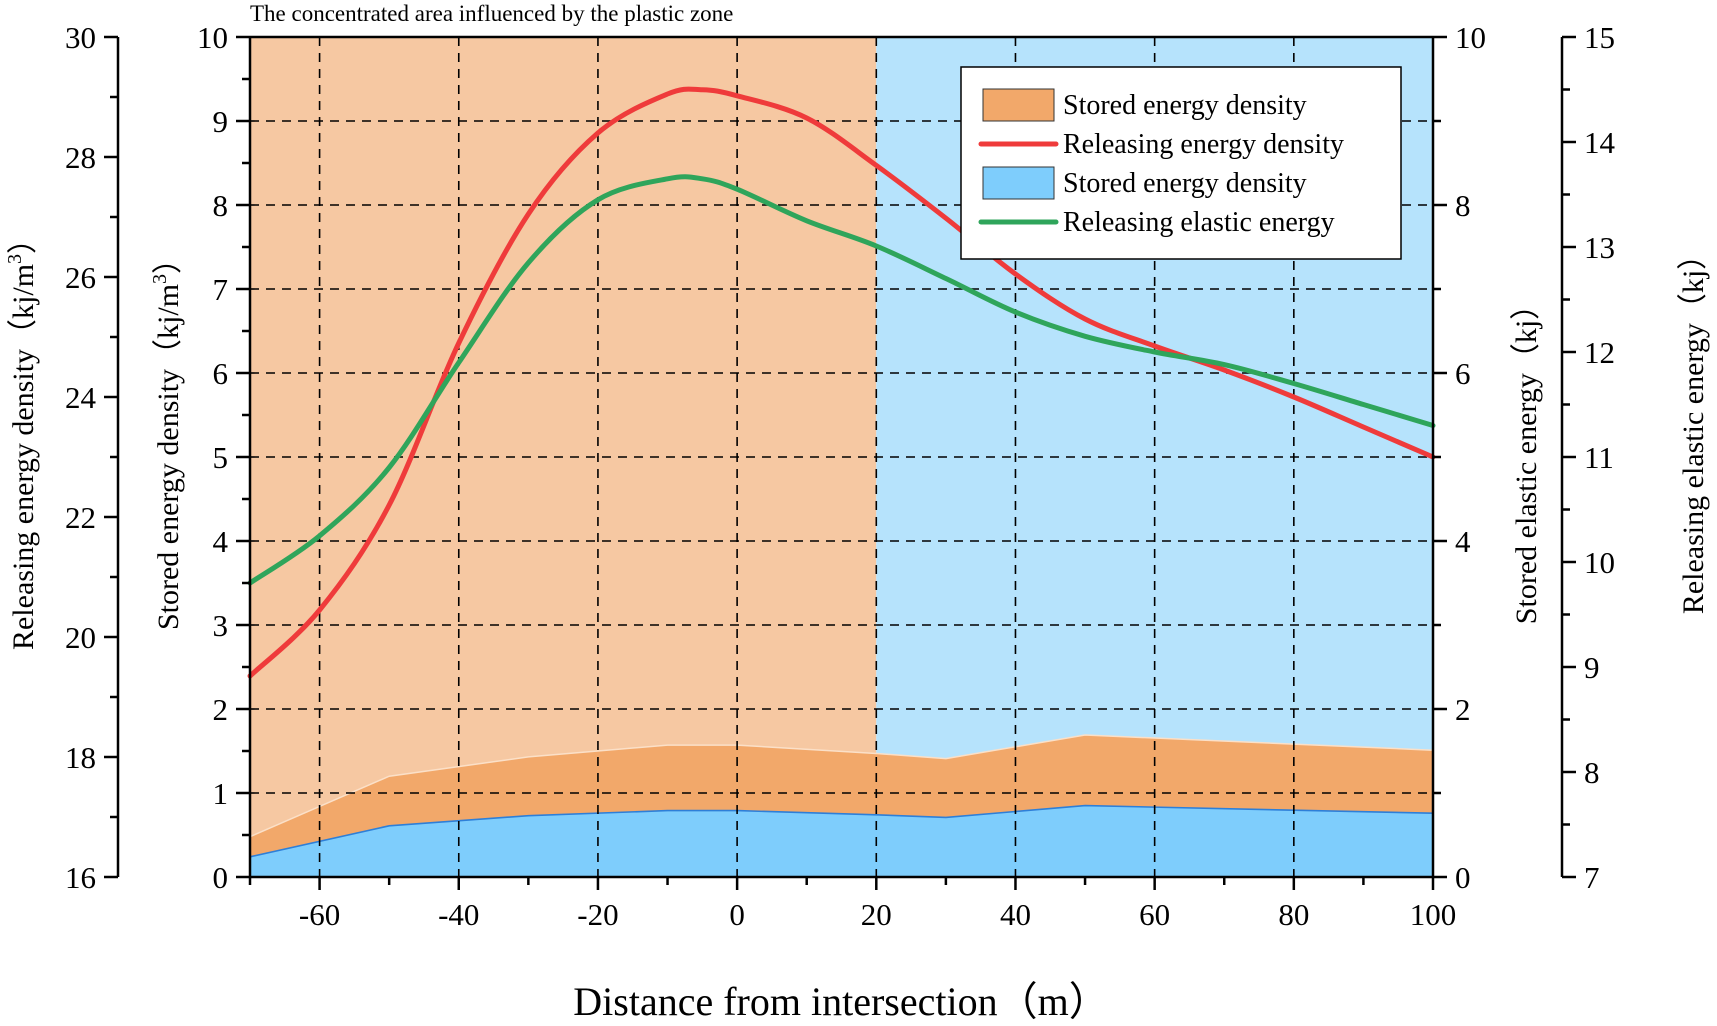 The image size is (1717, 1026). Describe the element at coordinates (221, 373) in the screenshot. I see `left_inner-tick-label: 6` at that location.